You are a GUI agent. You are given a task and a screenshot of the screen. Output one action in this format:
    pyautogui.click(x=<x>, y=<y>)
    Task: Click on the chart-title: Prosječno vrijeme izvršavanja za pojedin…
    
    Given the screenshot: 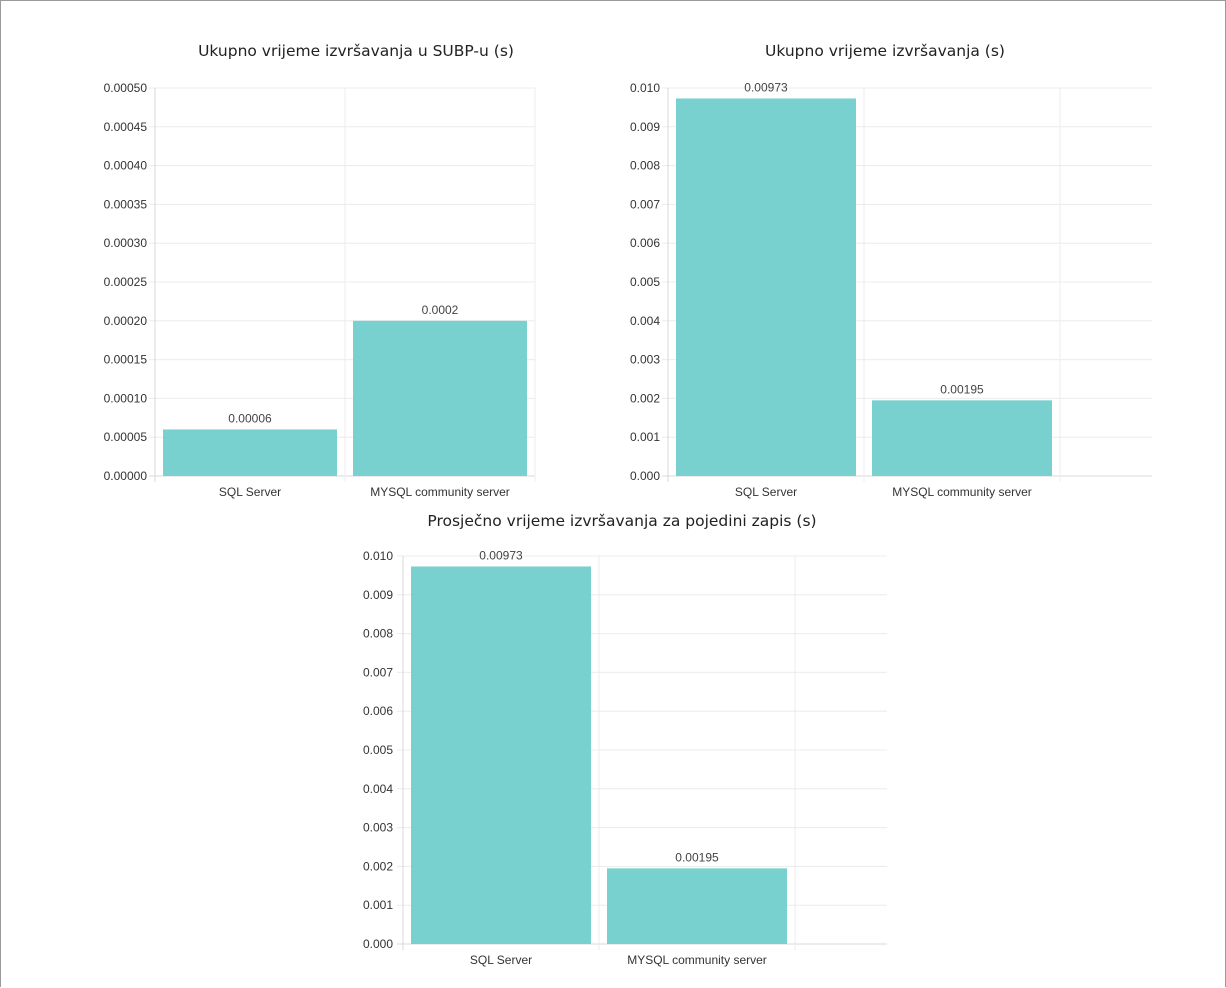 What is the action you would take?
    pyautogui.click(x=621, y=521)
    